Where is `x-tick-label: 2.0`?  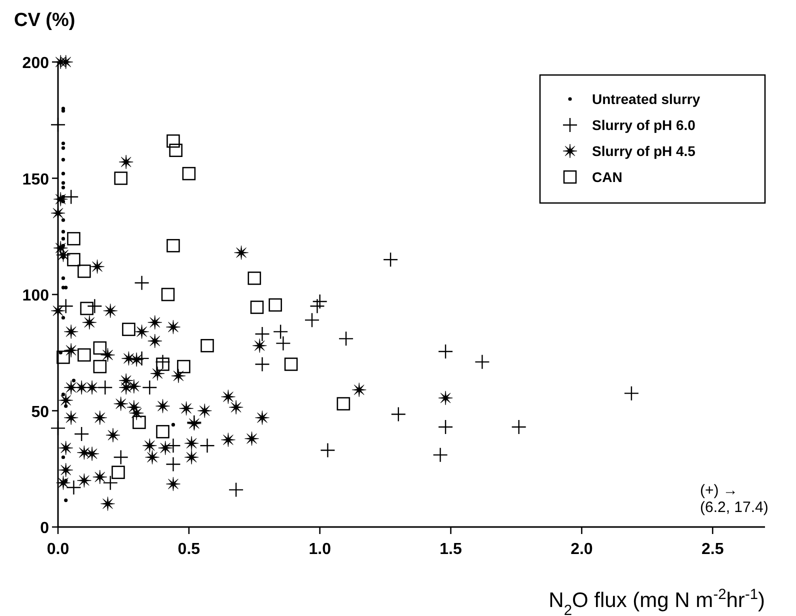 x-tick-label: 2.0 is located at coordinates (581, 549).